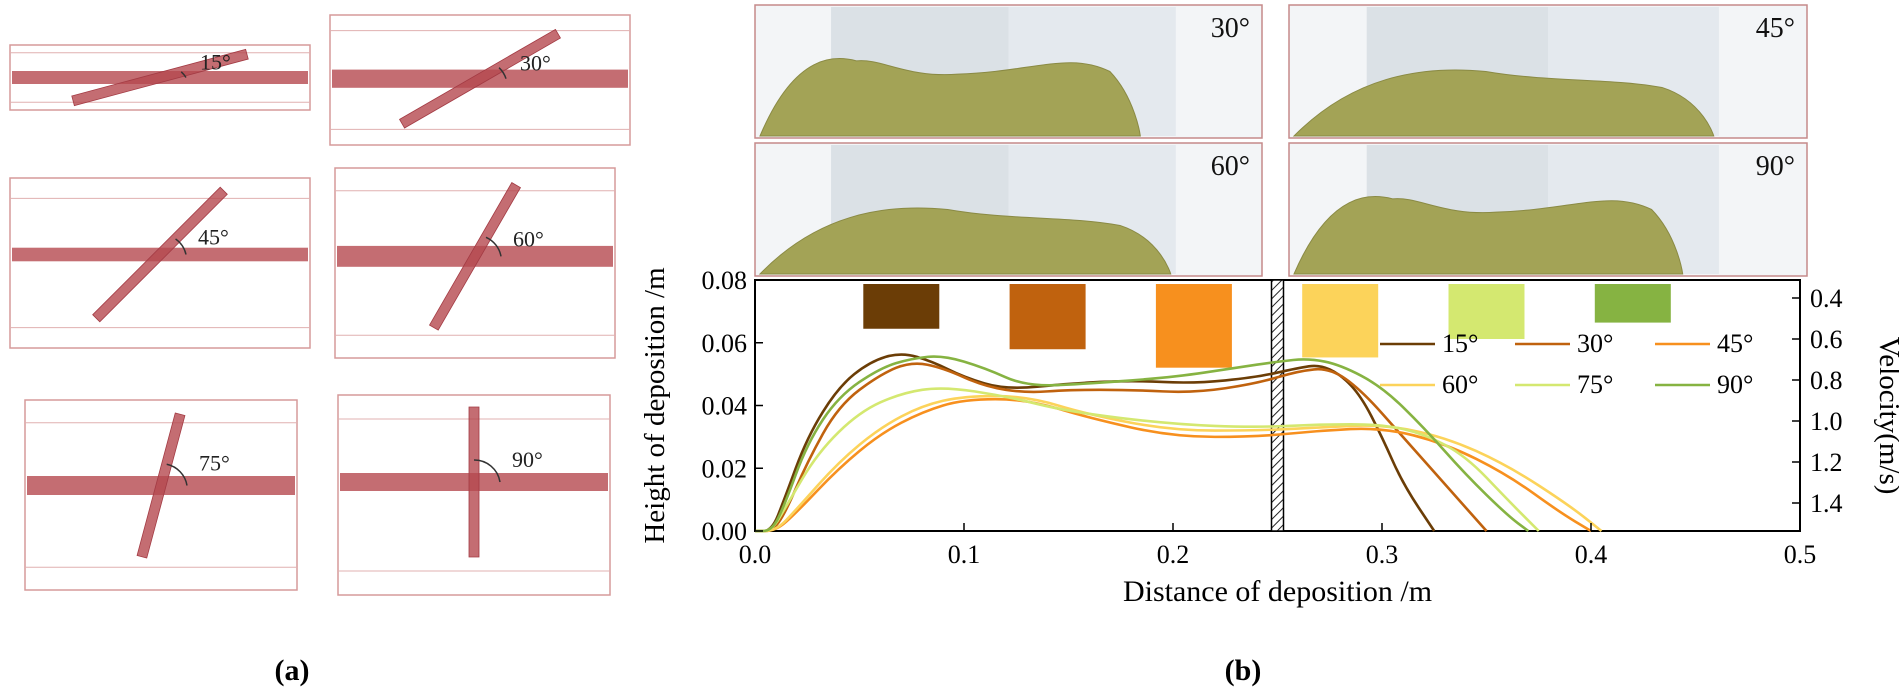 This screenshot has height=694, width=1899. I want to click on y-tick-label: 0.02, so click(725, 468).